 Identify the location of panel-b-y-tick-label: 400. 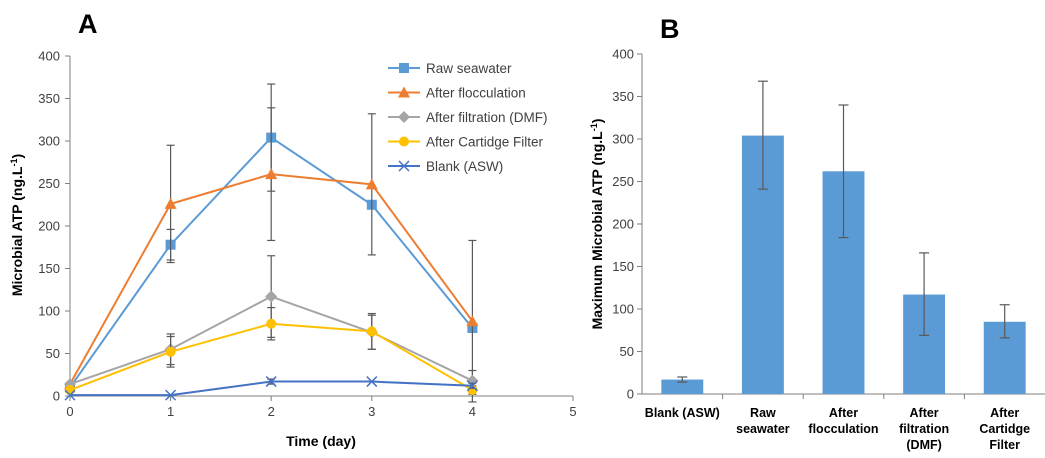
(623, 54).